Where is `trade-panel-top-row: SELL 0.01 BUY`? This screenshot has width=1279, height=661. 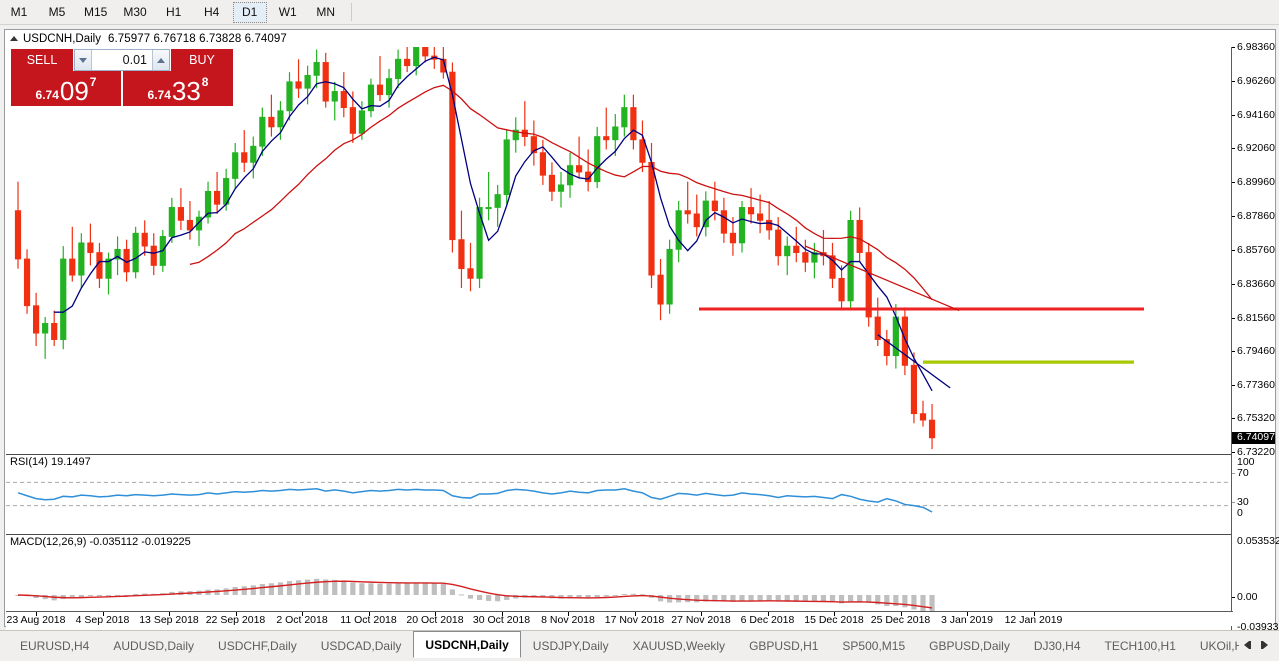
trade-panel-top-row: SELL 0.01 BUY is located at coordinates (122, 60).